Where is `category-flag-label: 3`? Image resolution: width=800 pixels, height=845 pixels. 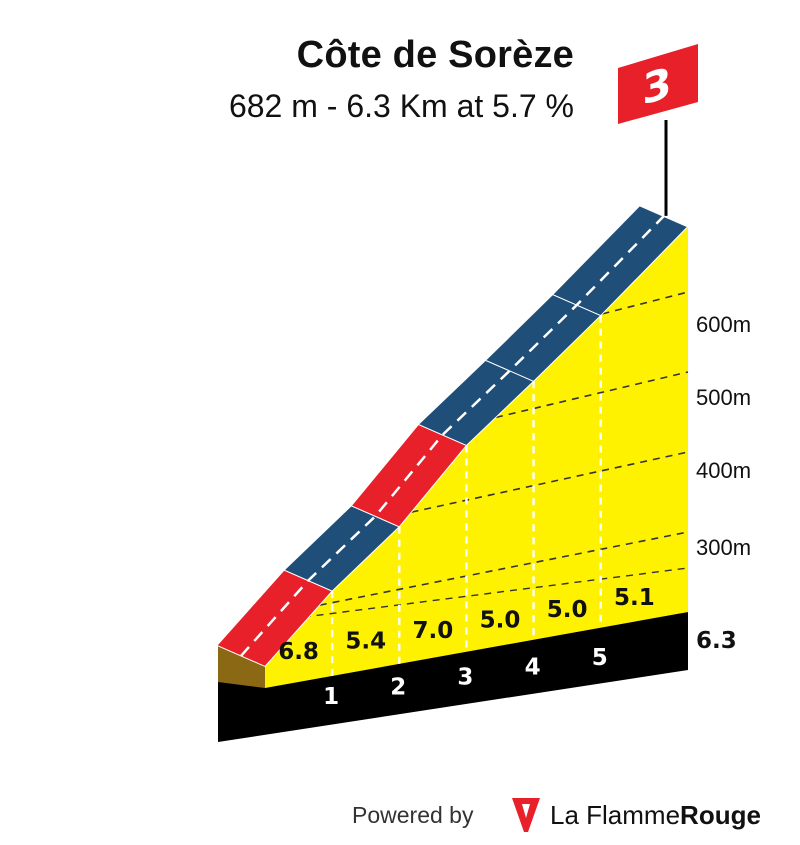
category-flag-label: 3 is located at coordinates (656, 86).